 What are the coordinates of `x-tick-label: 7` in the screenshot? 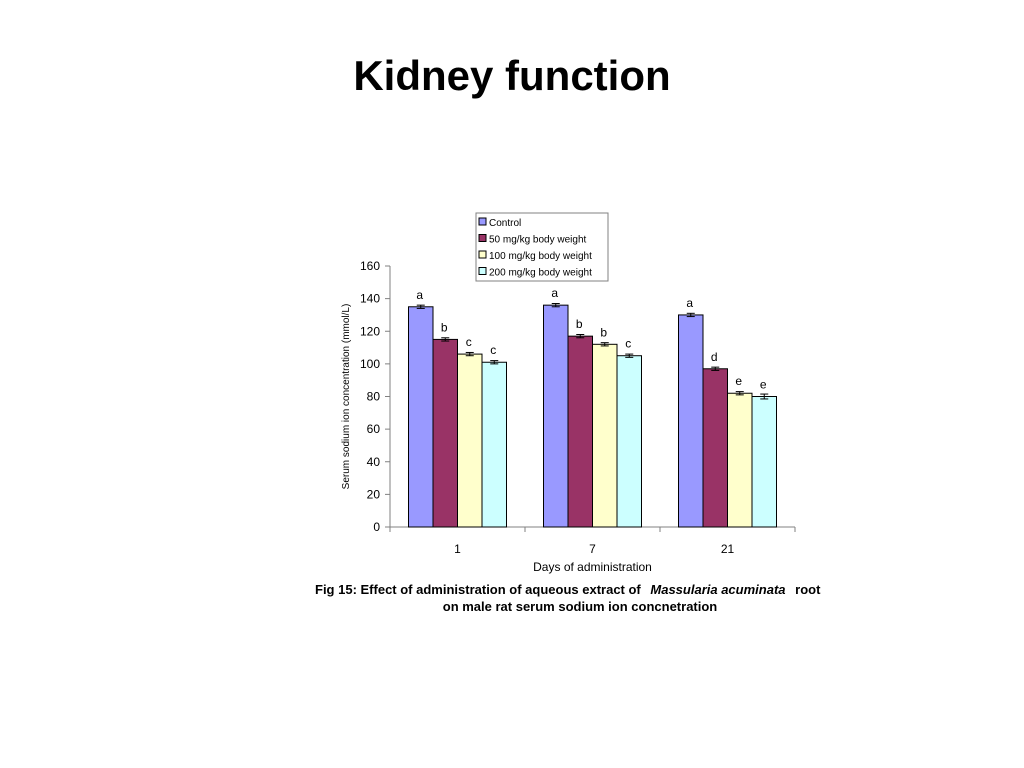 It's located at (592, 549).